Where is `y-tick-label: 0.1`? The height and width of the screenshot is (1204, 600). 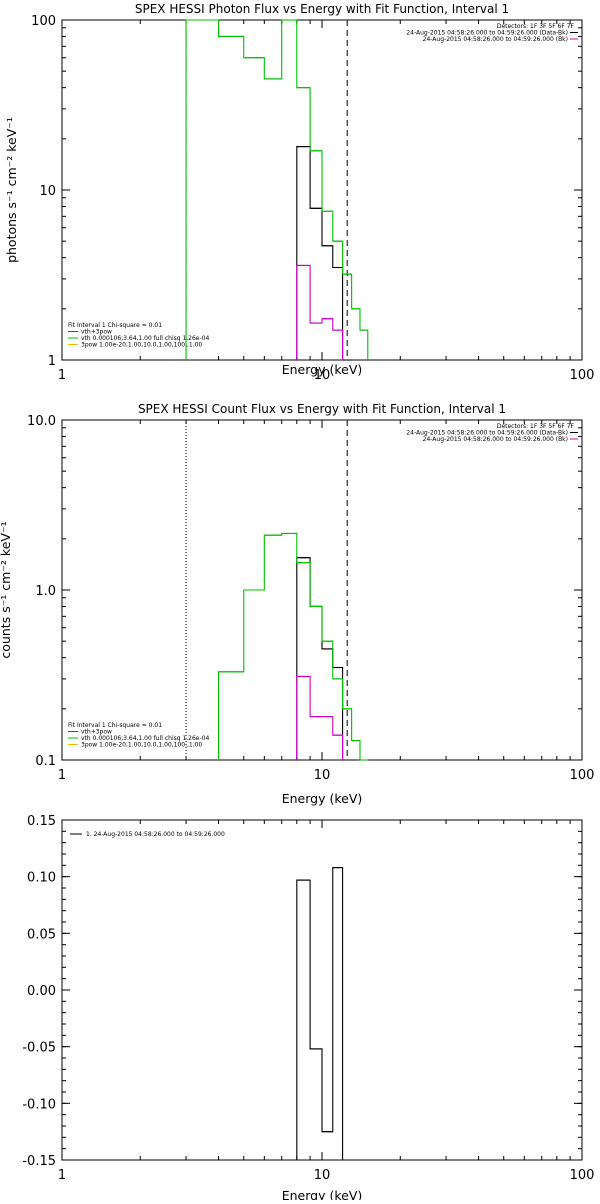
y-tick-label: 0.1 is located at coordinates (45, 761).